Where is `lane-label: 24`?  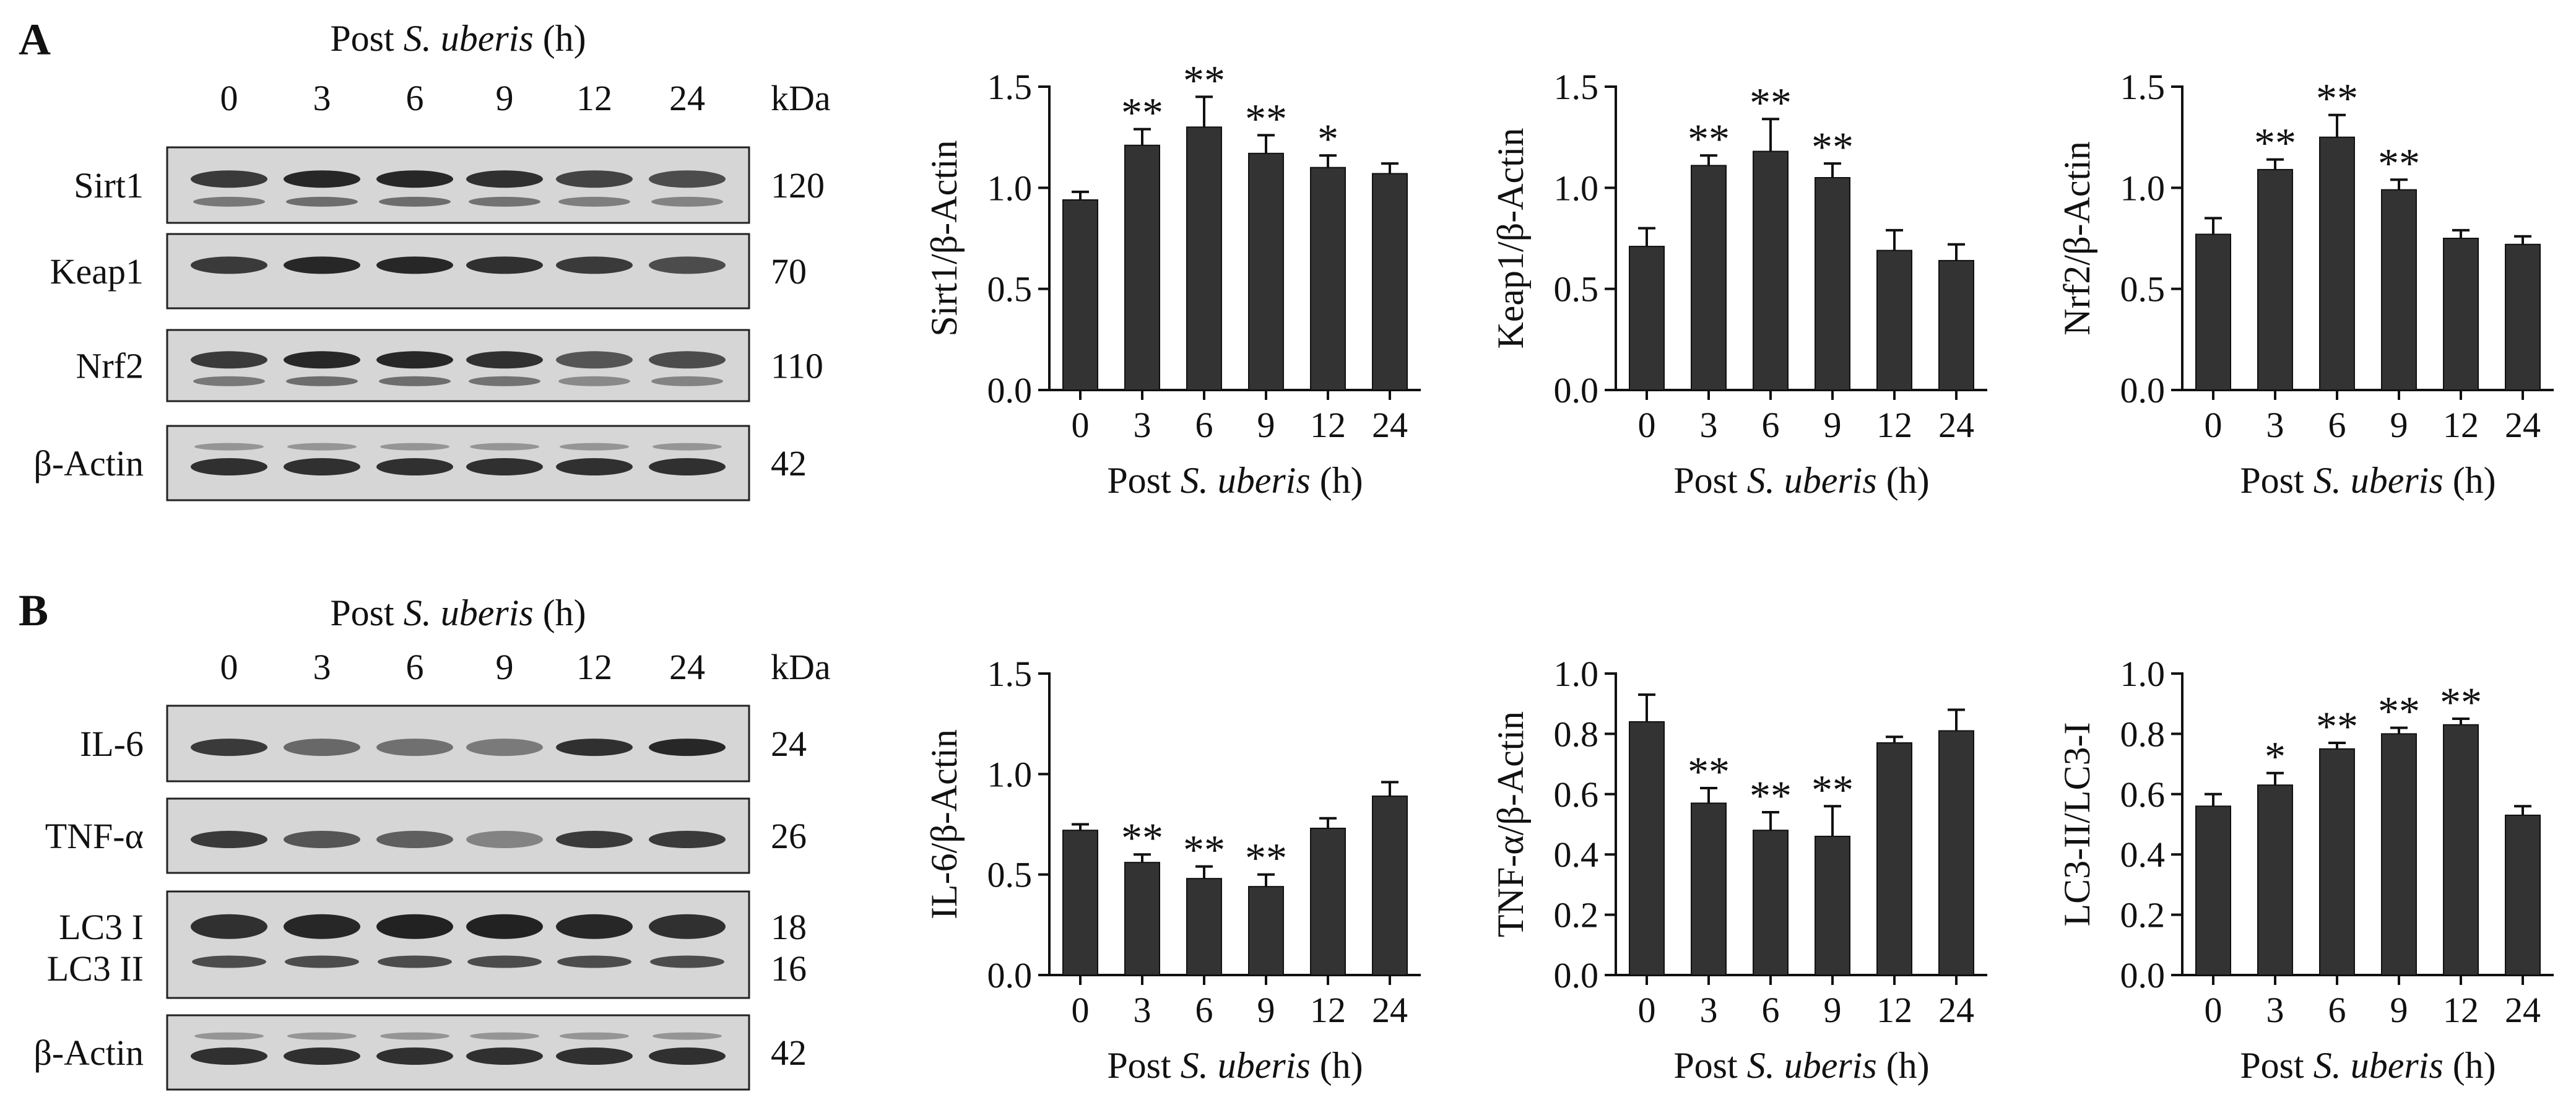 lane-label: 24 is located at coordinates (687, 667).